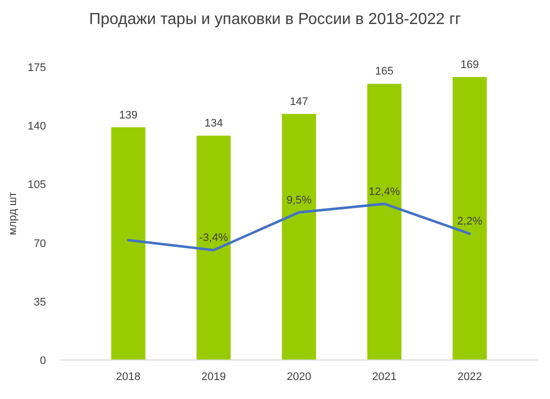 The image size is (550, 399). I want to click on y-axis-title: млрд шт, so click(13, 214).